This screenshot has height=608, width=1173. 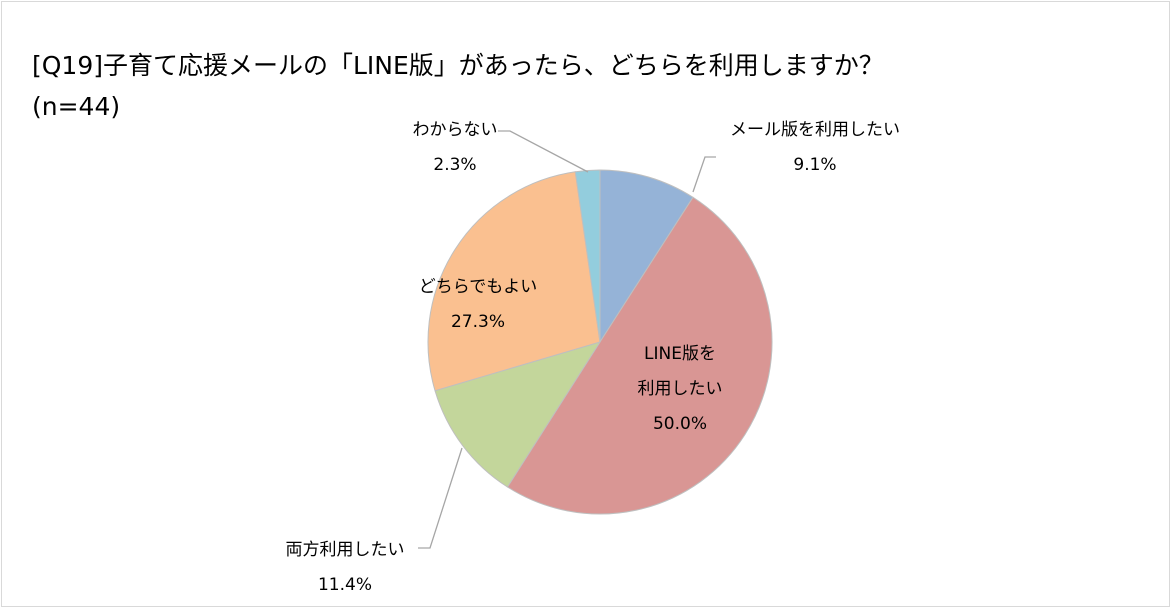 What do you see at coordinates (679, 424) in the screenshot?
I see `value-label: 50.0%` at bounding box center [679, 424].